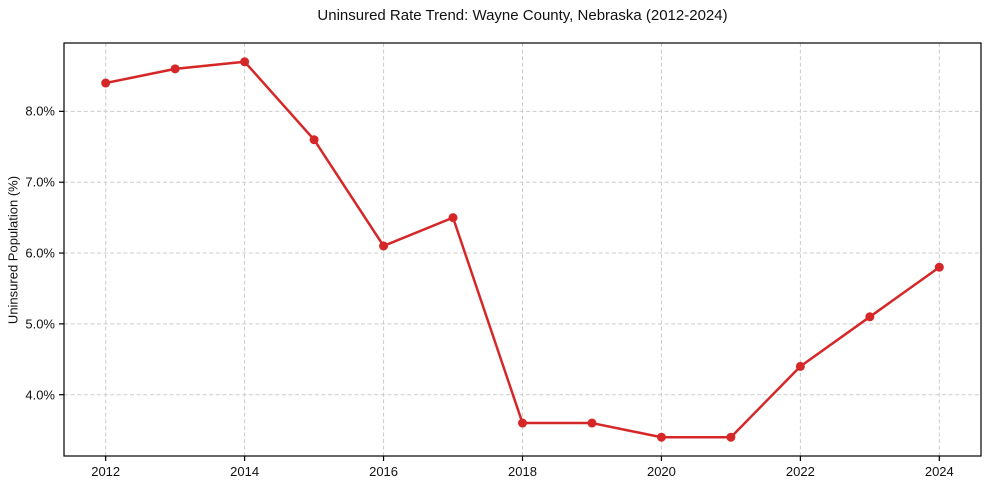 The image size is (989, 490). I want to click on x-tick-label: 2020, so click(661, 471).